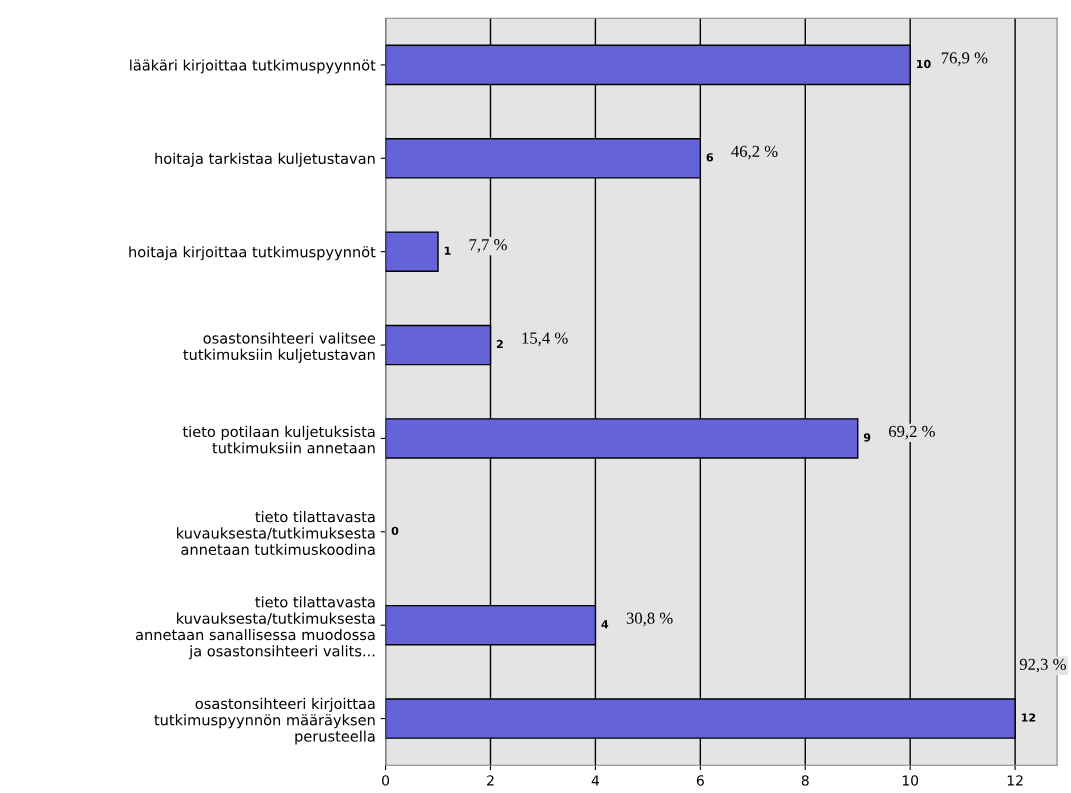 The height and width of the screenshot is (793, 1071). What do you see at coordinates (805, 780) in the screenshot?
I see `x-tick-label: 8` at bounding box center [805, 780].